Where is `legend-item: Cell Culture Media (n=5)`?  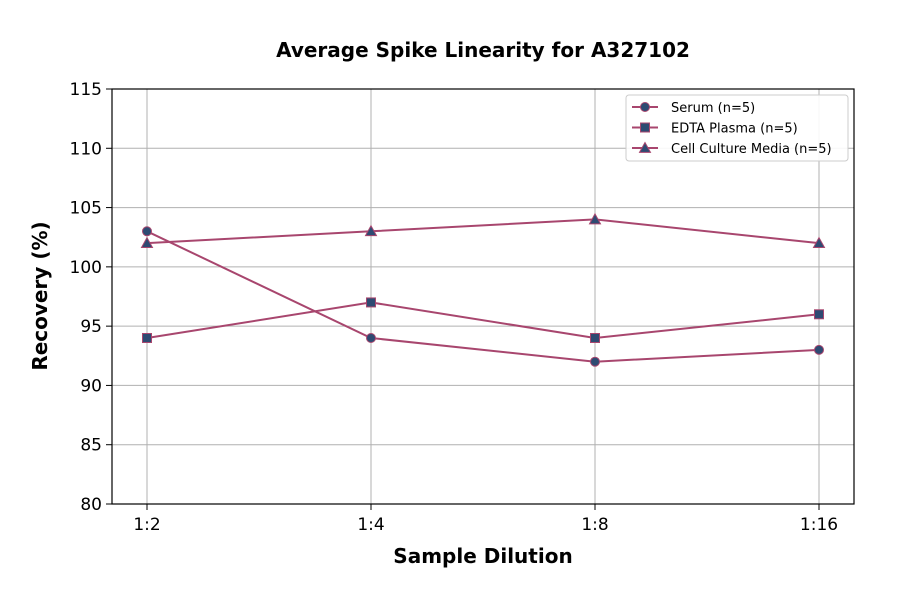
legend-item: Cell Culture Media (n=5) is located at coordinates (732, 149).